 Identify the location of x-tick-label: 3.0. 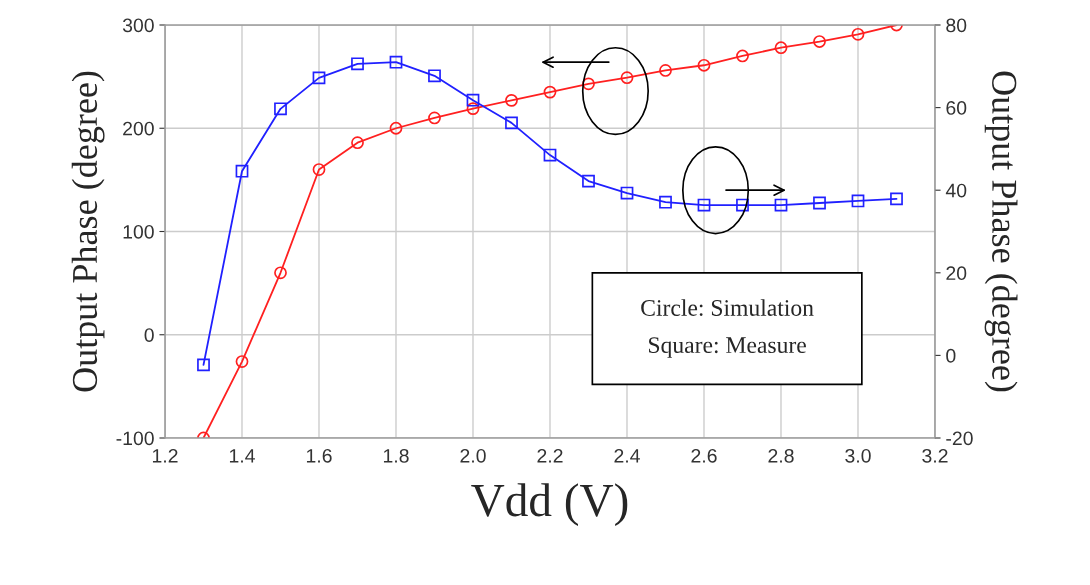
(858, 455).